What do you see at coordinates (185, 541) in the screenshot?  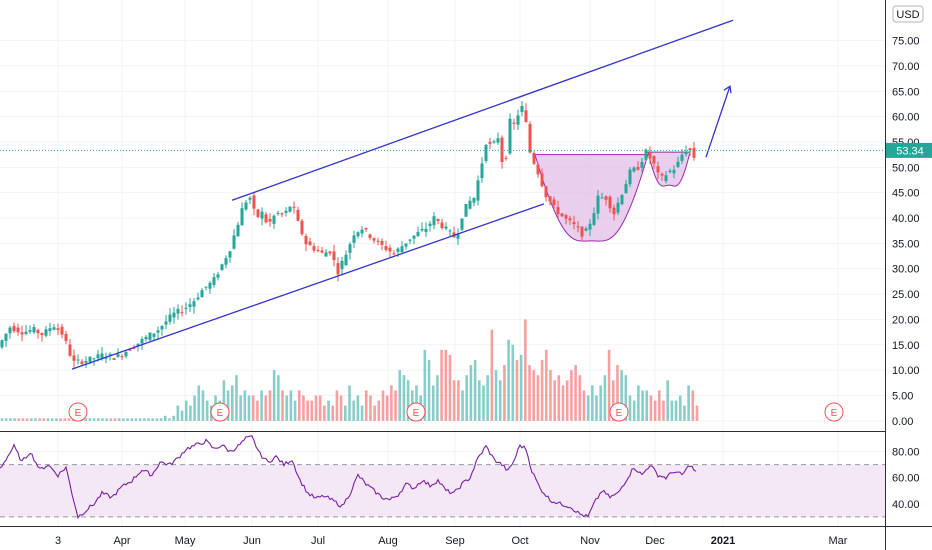 I see `time-tick-label: May` at bounding box center [185, 541].